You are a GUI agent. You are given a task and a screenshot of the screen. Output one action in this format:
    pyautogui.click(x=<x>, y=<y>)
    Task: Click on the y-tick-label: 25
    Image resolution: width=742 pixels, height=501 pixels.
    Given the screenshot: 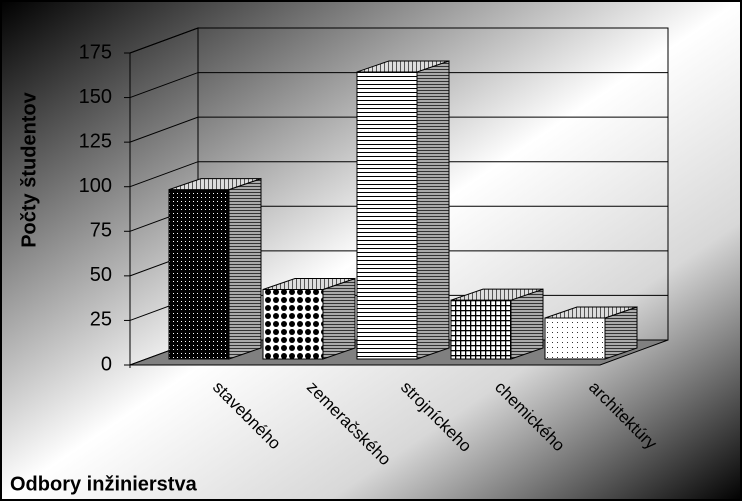 What is the action you would take?
    pyautogui.click(x=101, y=320)
    